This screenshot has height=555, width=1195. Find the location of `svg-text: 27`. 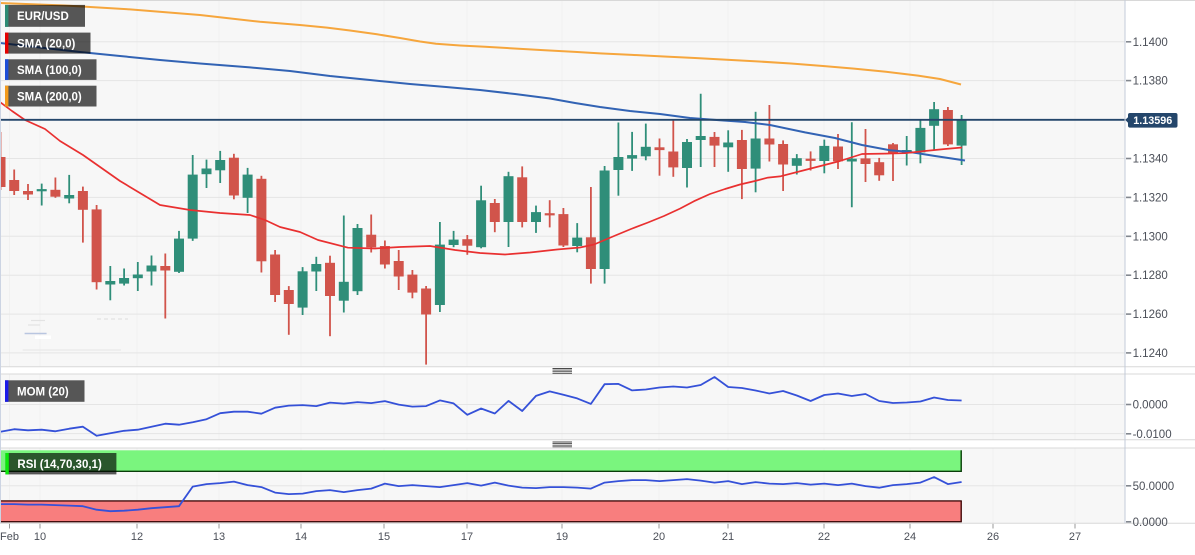

svg-text: 27 is located at coordinates (1075, 537).